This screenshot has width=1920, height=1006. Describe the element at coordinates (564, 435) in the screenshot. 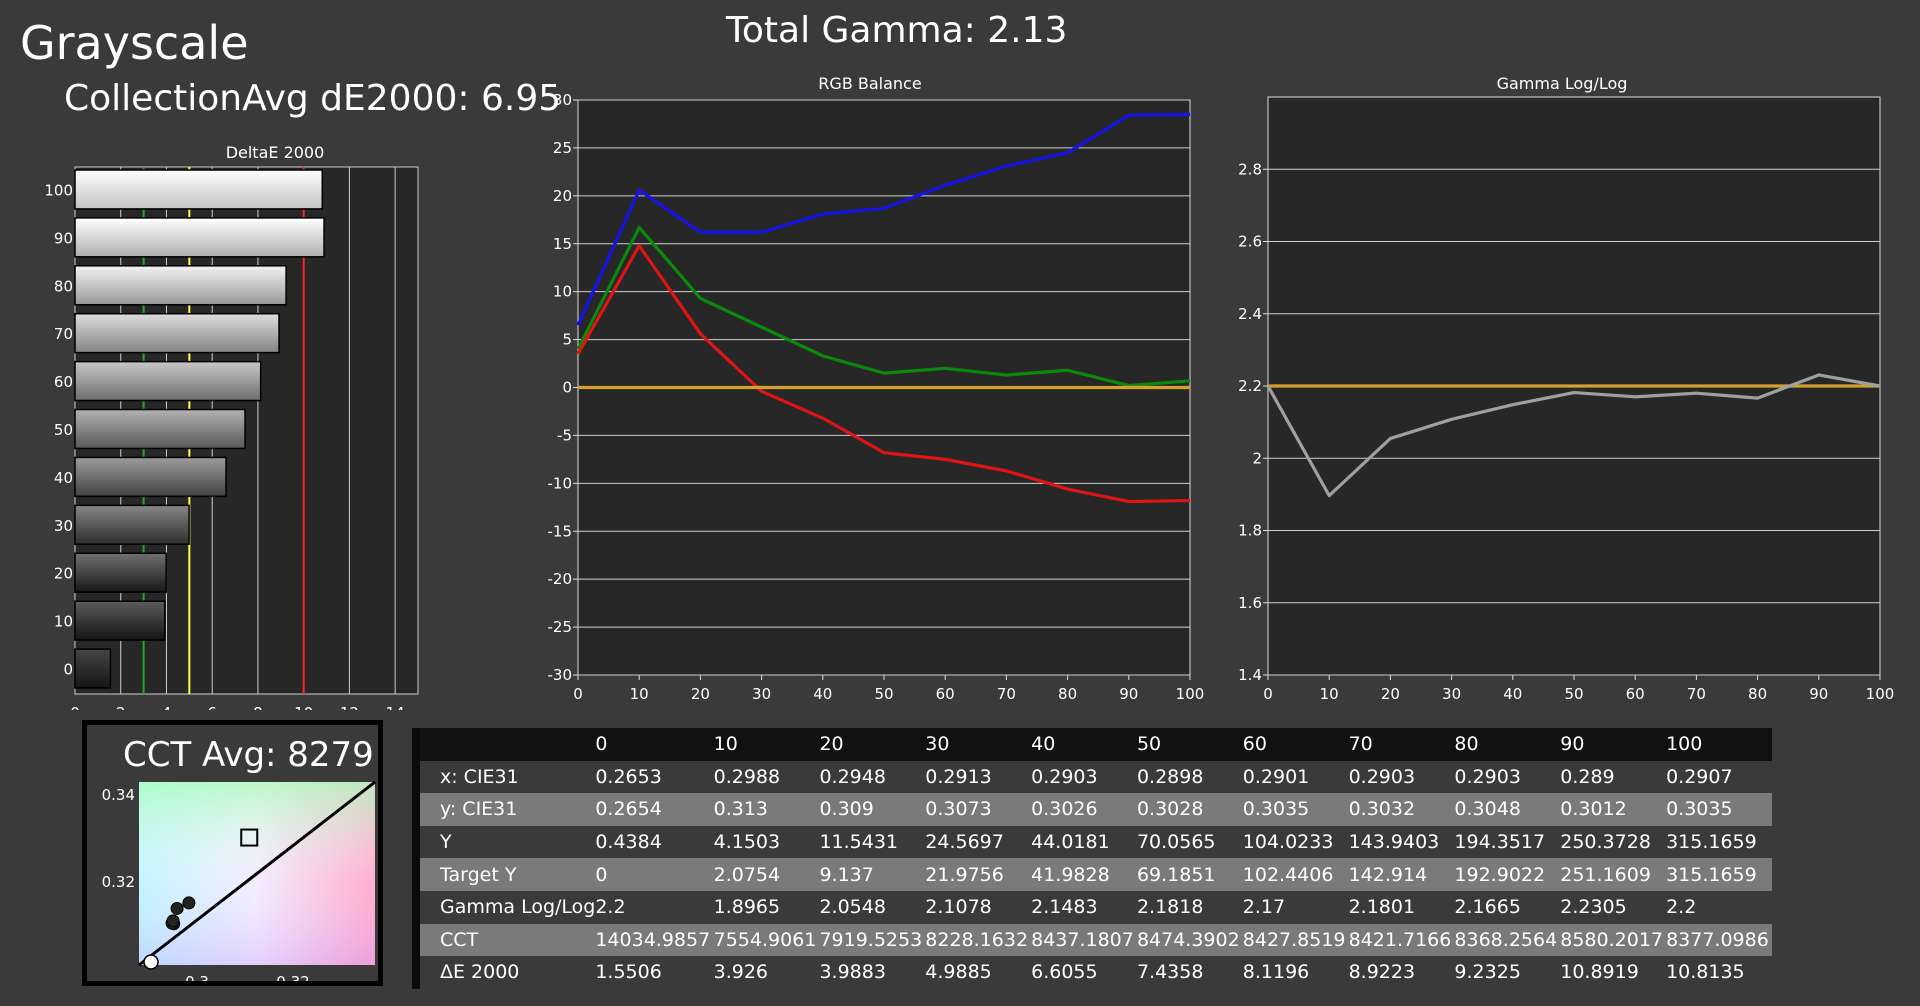

I see `rgb-y-tick: -5` at that location.